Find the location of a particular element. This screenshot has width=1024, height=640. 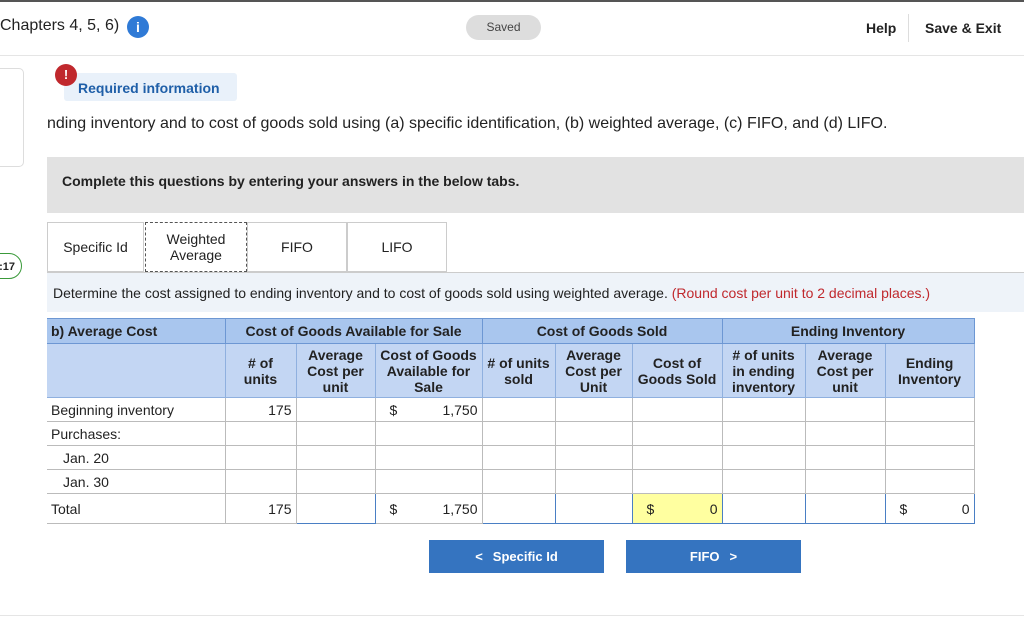

tab: Specific Id is located at coordinates (95, 247).